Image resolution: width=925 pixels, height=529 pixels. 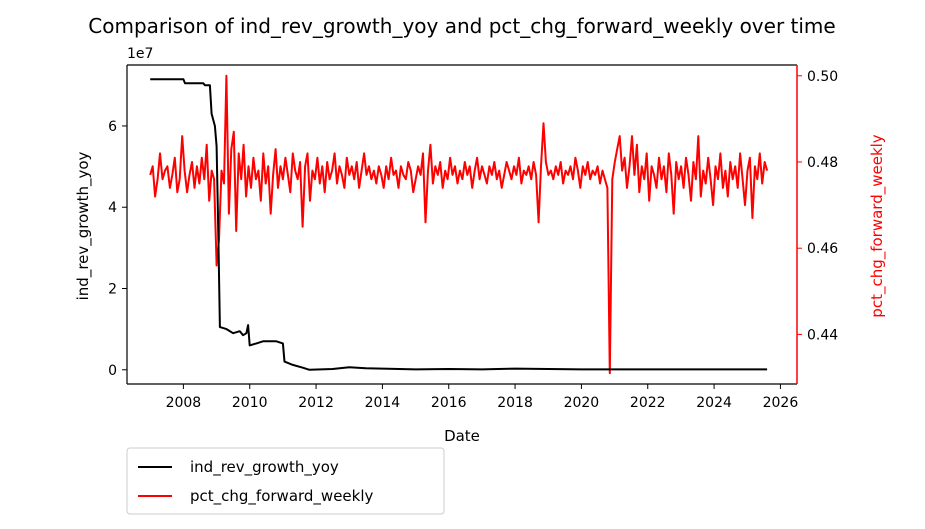 I want to click on x-tick-label: 2024, so click(x=714, y=403).